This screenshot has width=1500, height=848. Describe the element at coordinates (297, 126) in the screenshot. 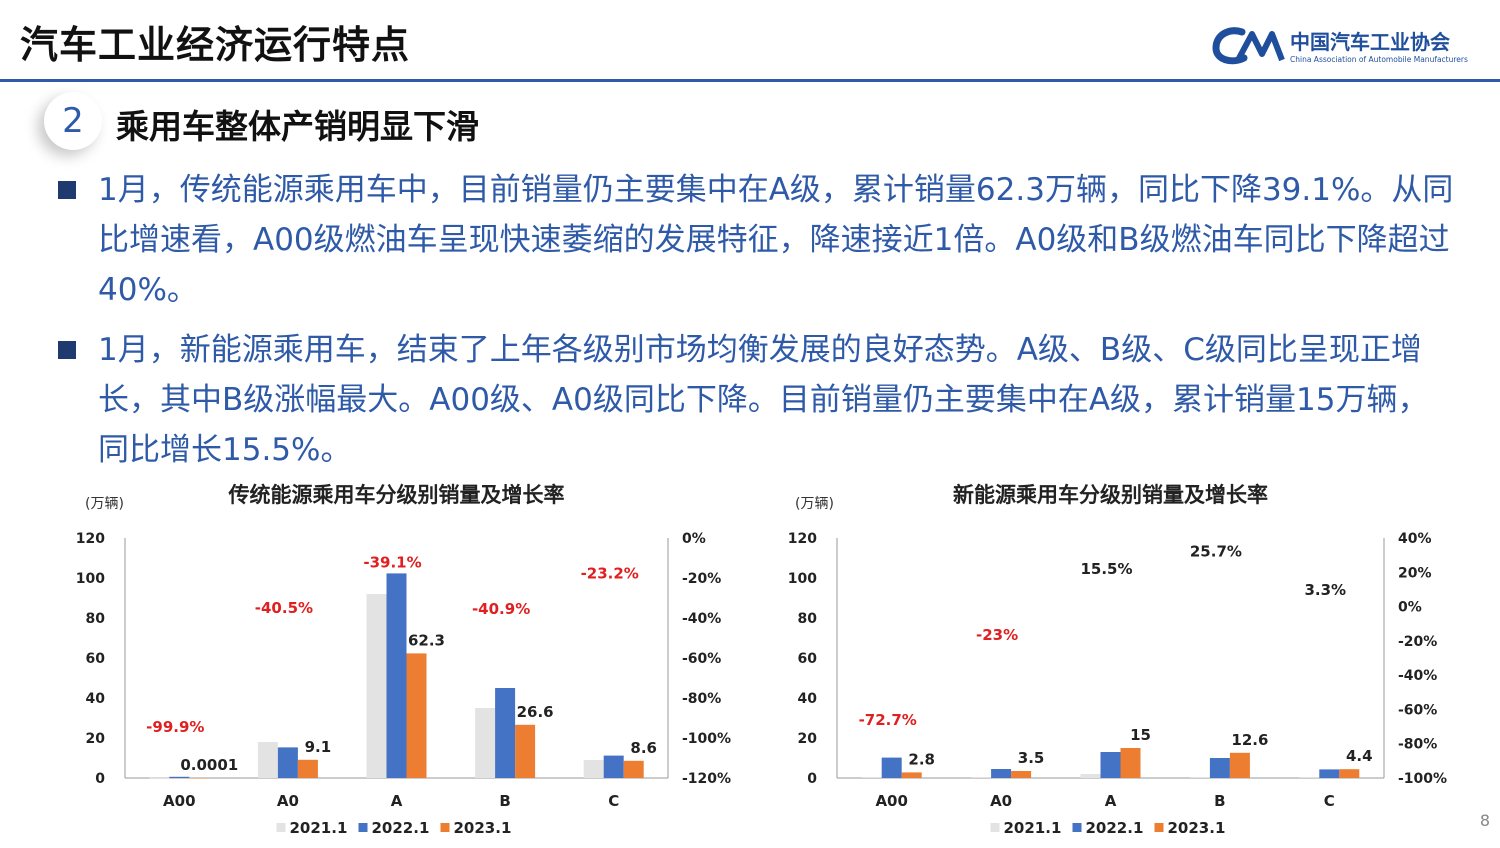

I see `section-title: 乘用车整体产销明显下滑` at that location.